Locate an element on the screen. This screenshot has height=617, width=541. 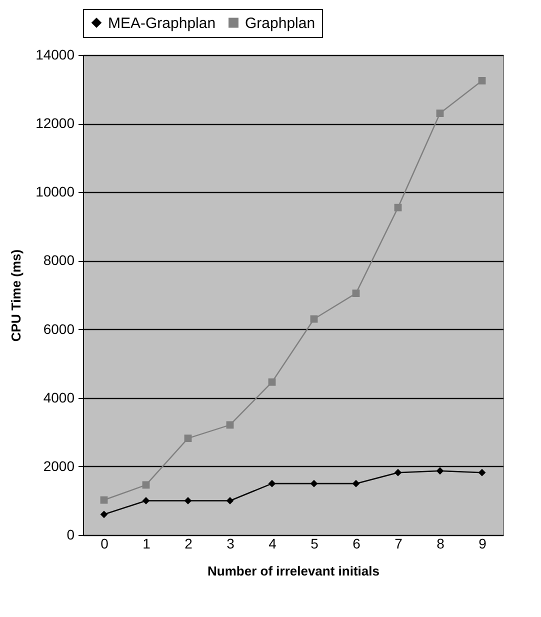
y-axis-title: CPU Time (ms) is located at coordinates (16, 295).